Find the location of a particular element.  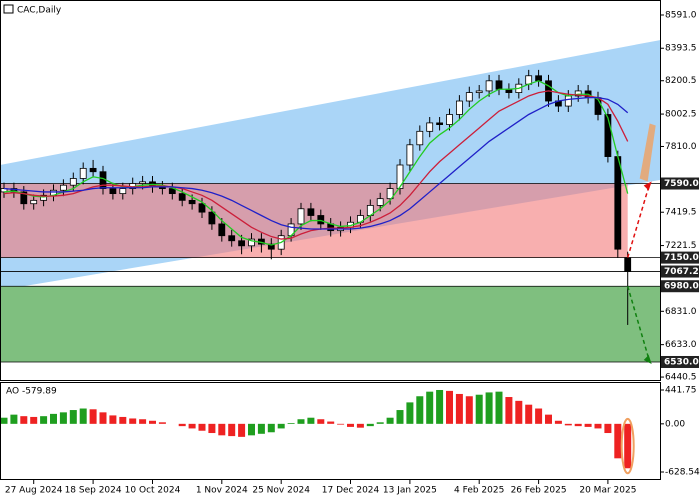

y-tick-label: 8393.5 is located at coordinates (681, 49).